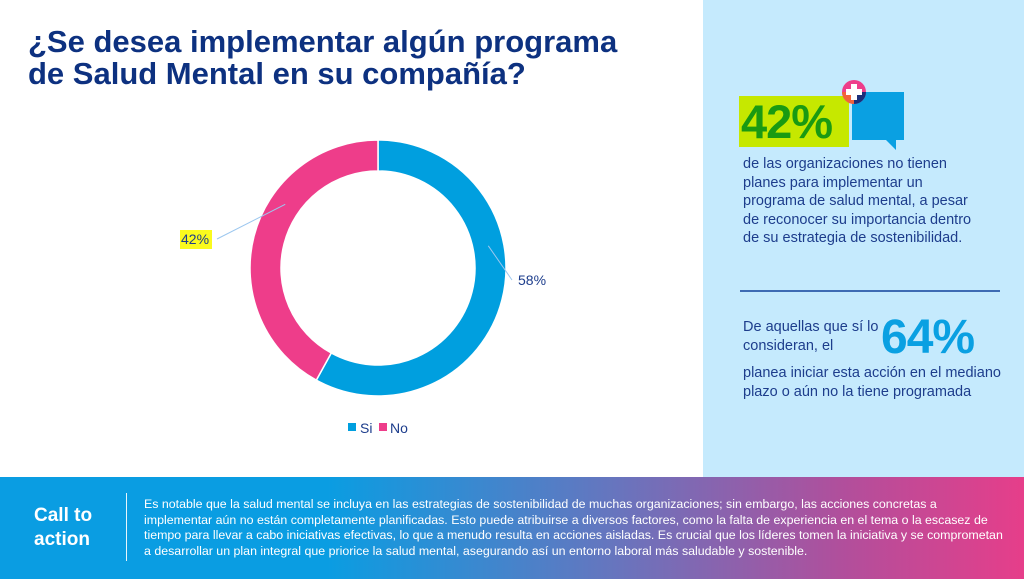 This screenshot has height=579, width=1024. I want to click on stat-value-42: 42%, so click(794, 121).